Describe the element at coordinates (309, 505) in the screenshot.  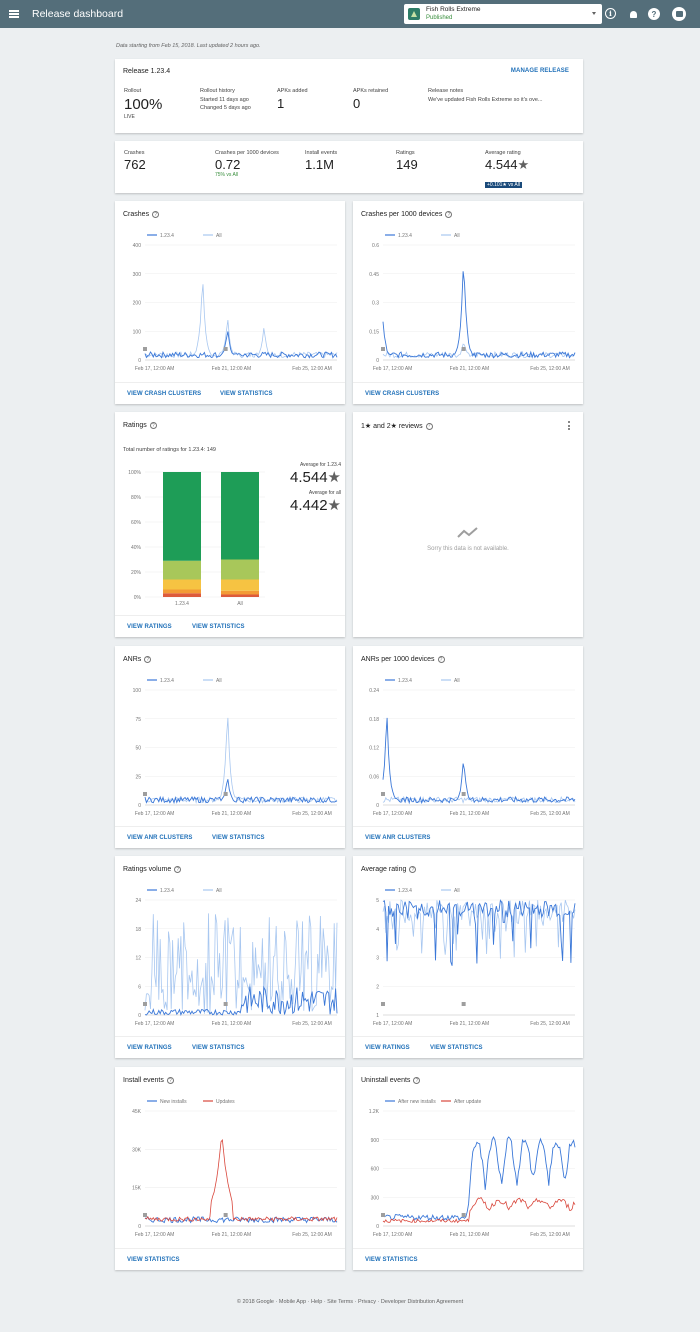
I see `avg-all-value: 4.442` at that location.